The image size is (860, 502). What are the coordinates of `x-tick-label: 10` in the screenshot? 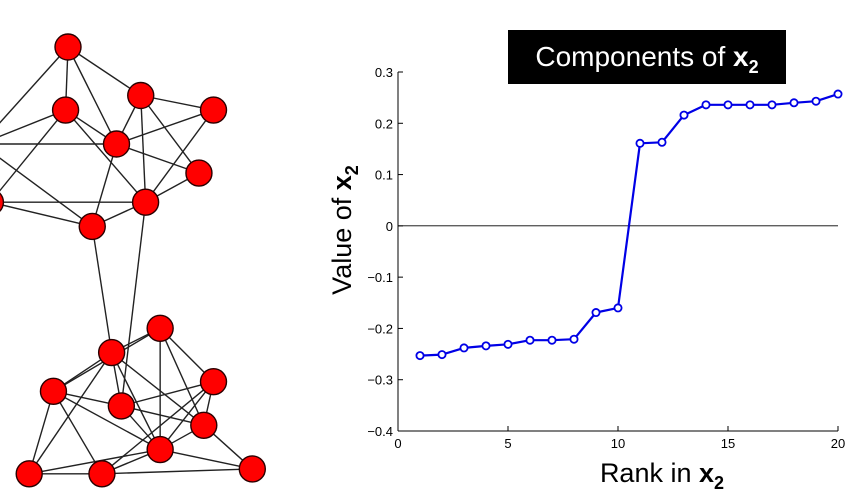 It's located at (618, 443).